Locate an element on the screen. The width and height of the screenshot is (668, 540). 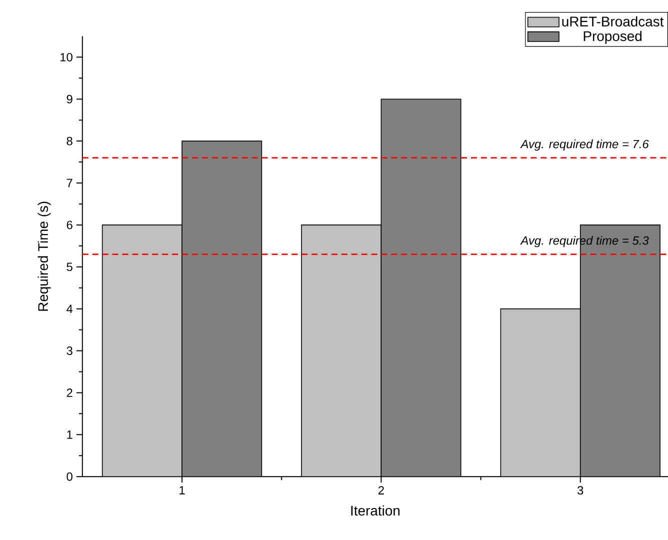
y-tick-label: 9 is located at coordinates (69, 99).